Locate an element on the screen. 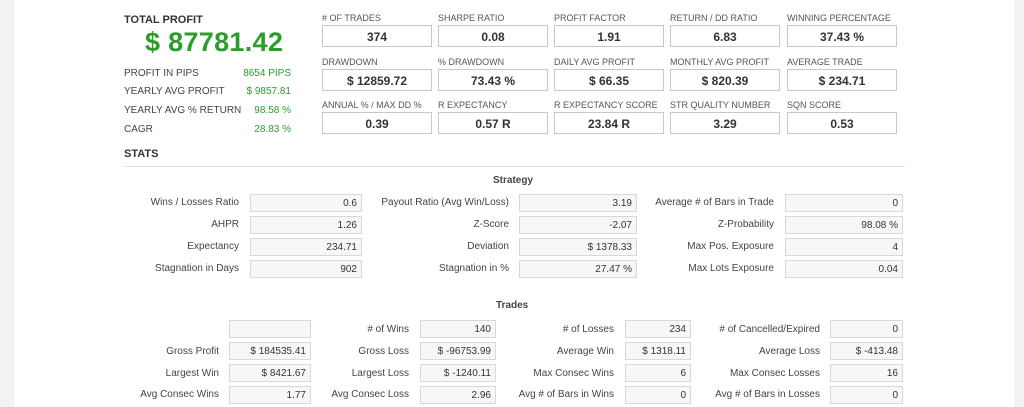  metric-label: STR QUALITY NUMBER is located at coordinates (720, 105).